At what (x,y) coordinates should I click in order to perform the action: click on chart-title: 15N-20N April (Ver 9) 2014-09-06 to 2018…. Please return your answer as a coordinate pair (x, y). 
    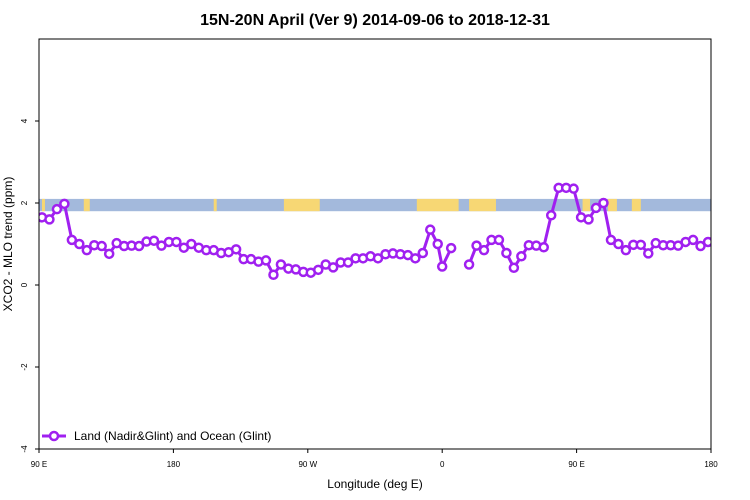
    Looking at the image, I should click on (375, 20).